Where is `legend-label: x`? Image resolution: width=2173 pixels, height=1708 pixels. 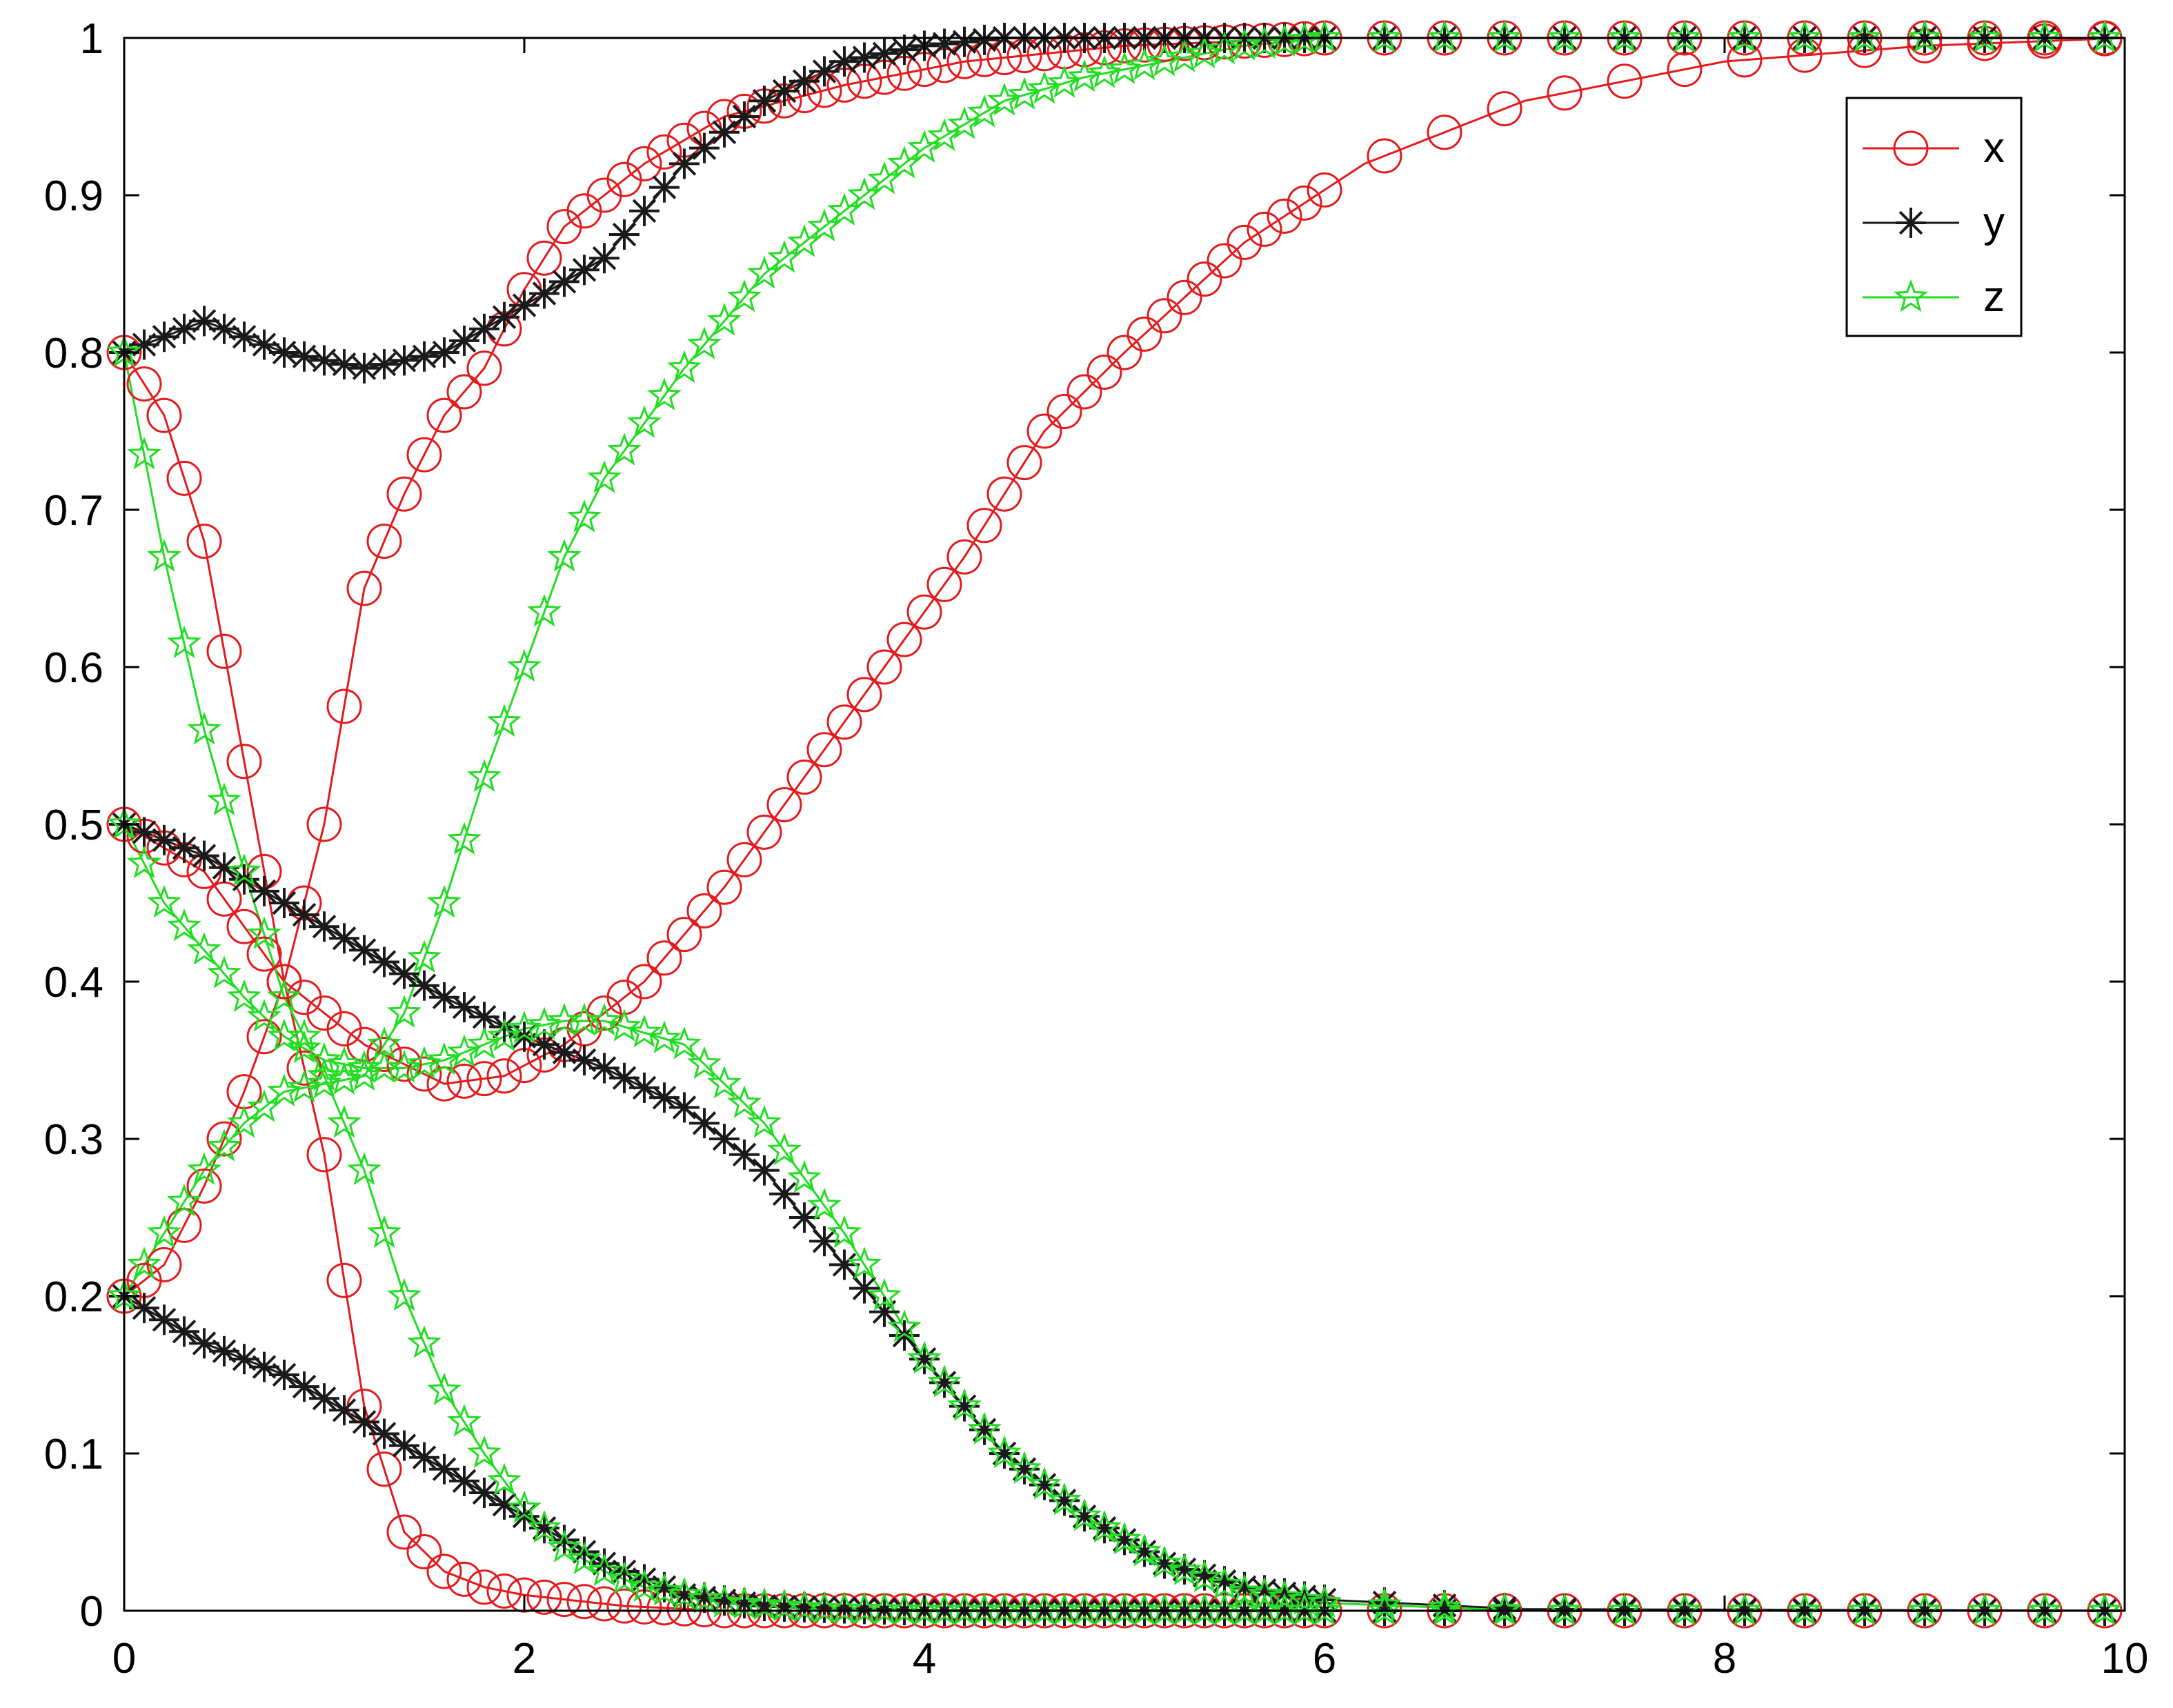
legend-label: x is located at coordinates (1994, 148).